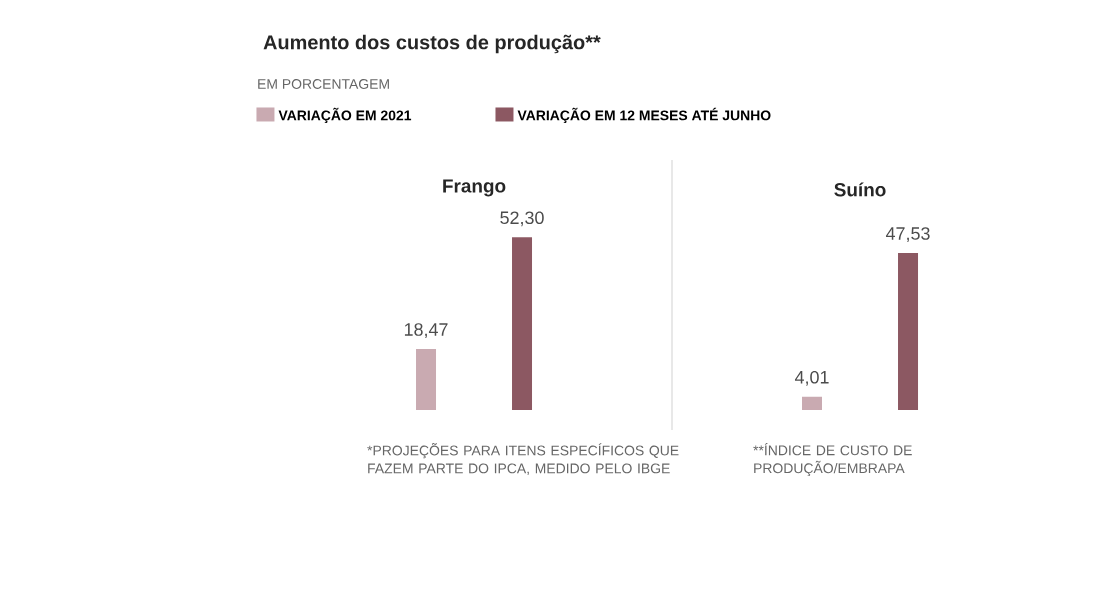 Image resolution: width=1112 pixels, height=602 pixels. I want to click on data-label: 52,30, so click(522, 219).